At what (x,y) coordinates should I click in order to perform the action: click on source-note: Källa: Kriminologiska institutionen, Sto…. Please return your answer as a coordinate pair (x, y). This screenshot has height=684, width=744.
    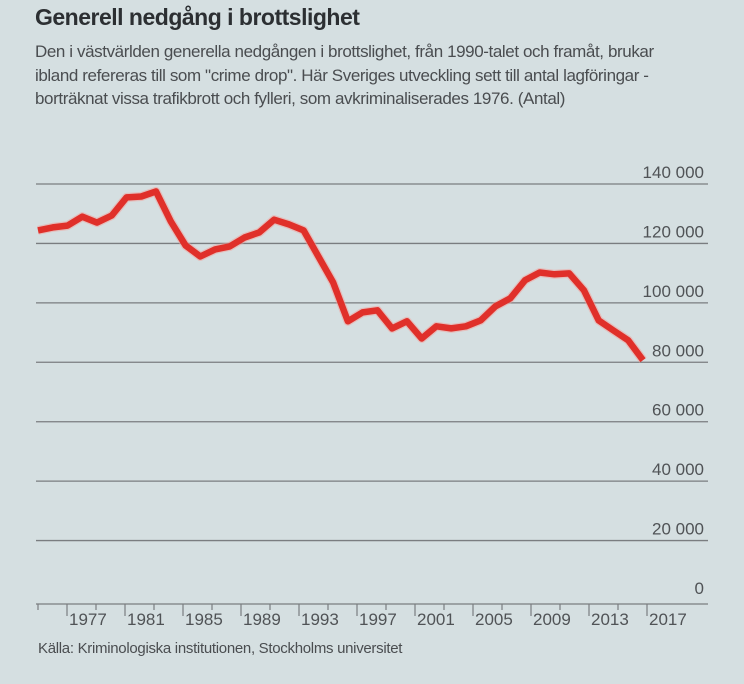
    Looking at the image, I should click on (220, 648).